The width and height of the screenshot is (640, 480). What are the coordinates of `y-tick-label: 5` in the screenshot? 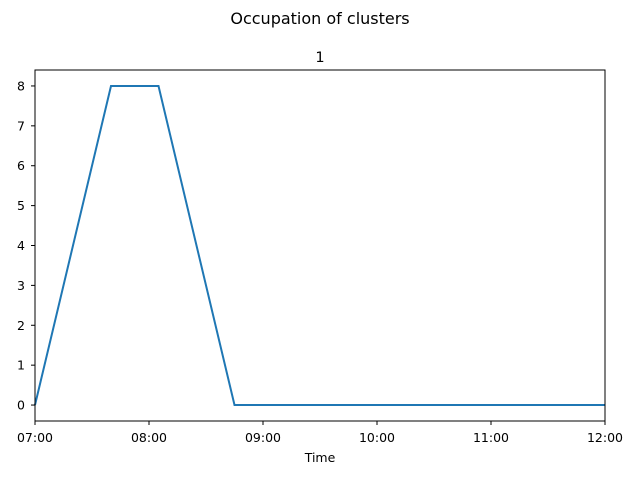 It's located at (21, 205).